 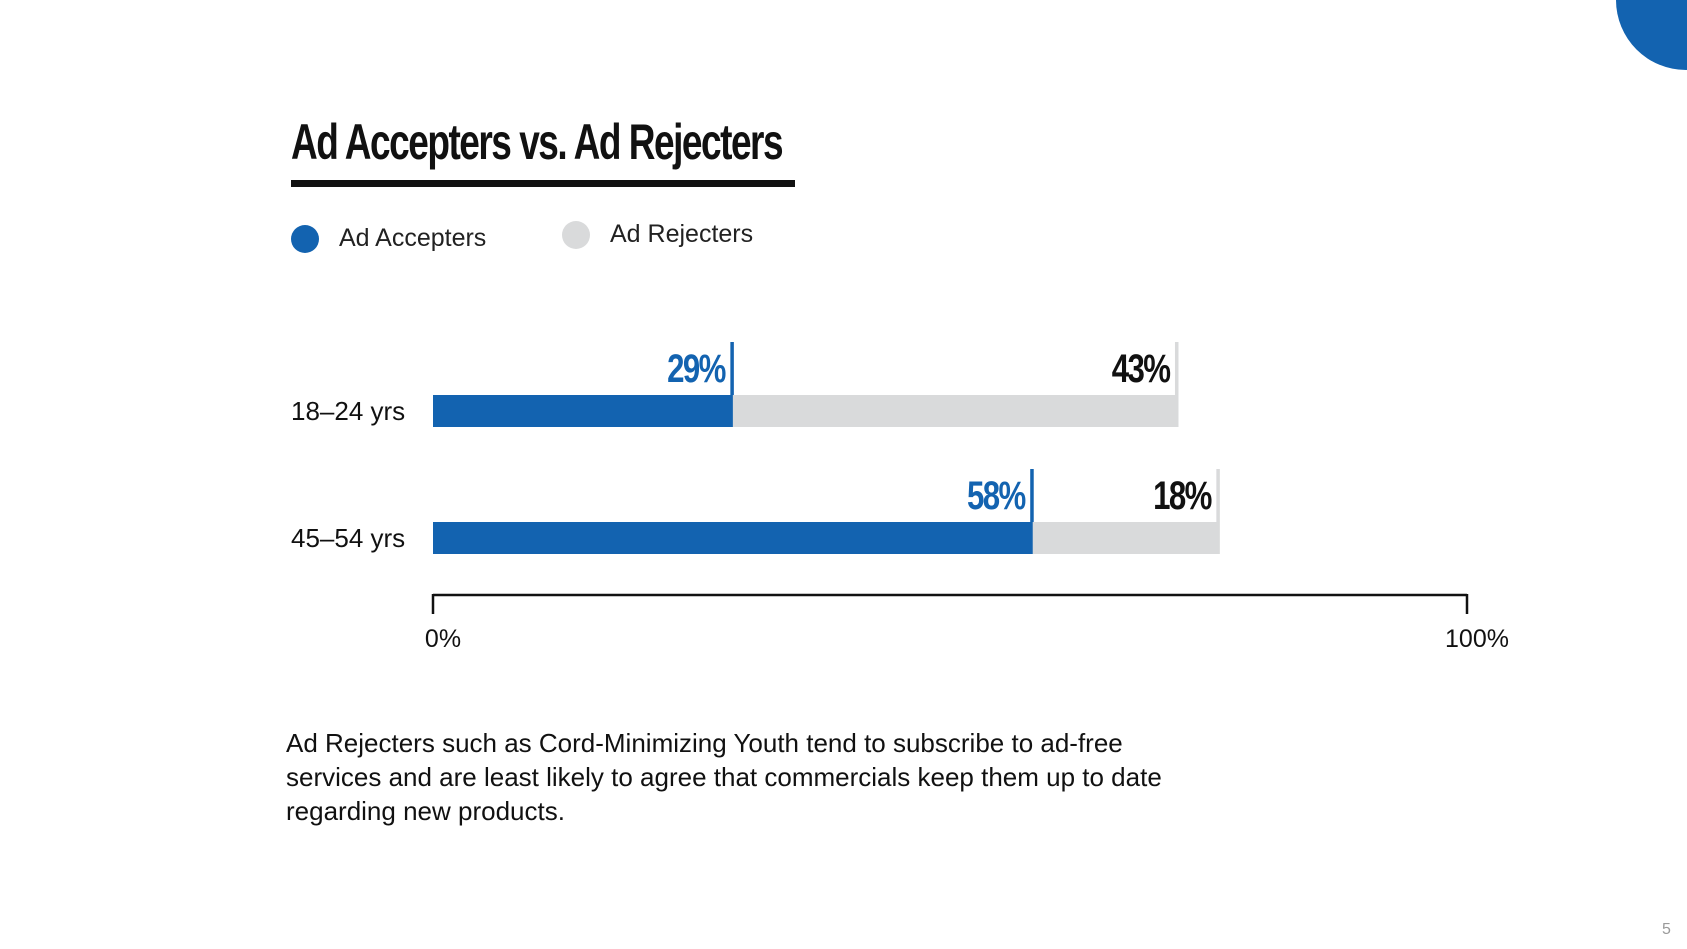 What do you see at coordinates (1176, 384) in the screenshot?
I see `bar-end-marker-rejecters-18-24-yrs` at bounding box center [1176, 384].